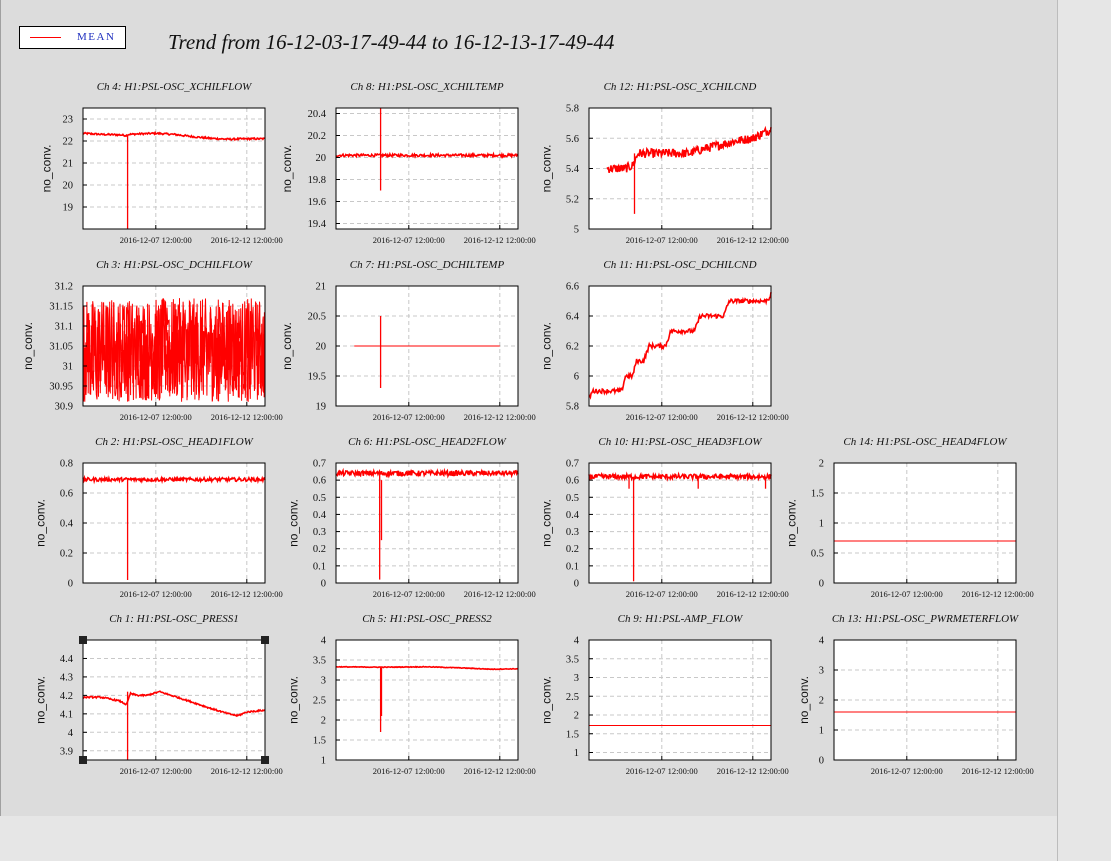  I want to click on y-tick-label: 19.6, so click(317, 202).